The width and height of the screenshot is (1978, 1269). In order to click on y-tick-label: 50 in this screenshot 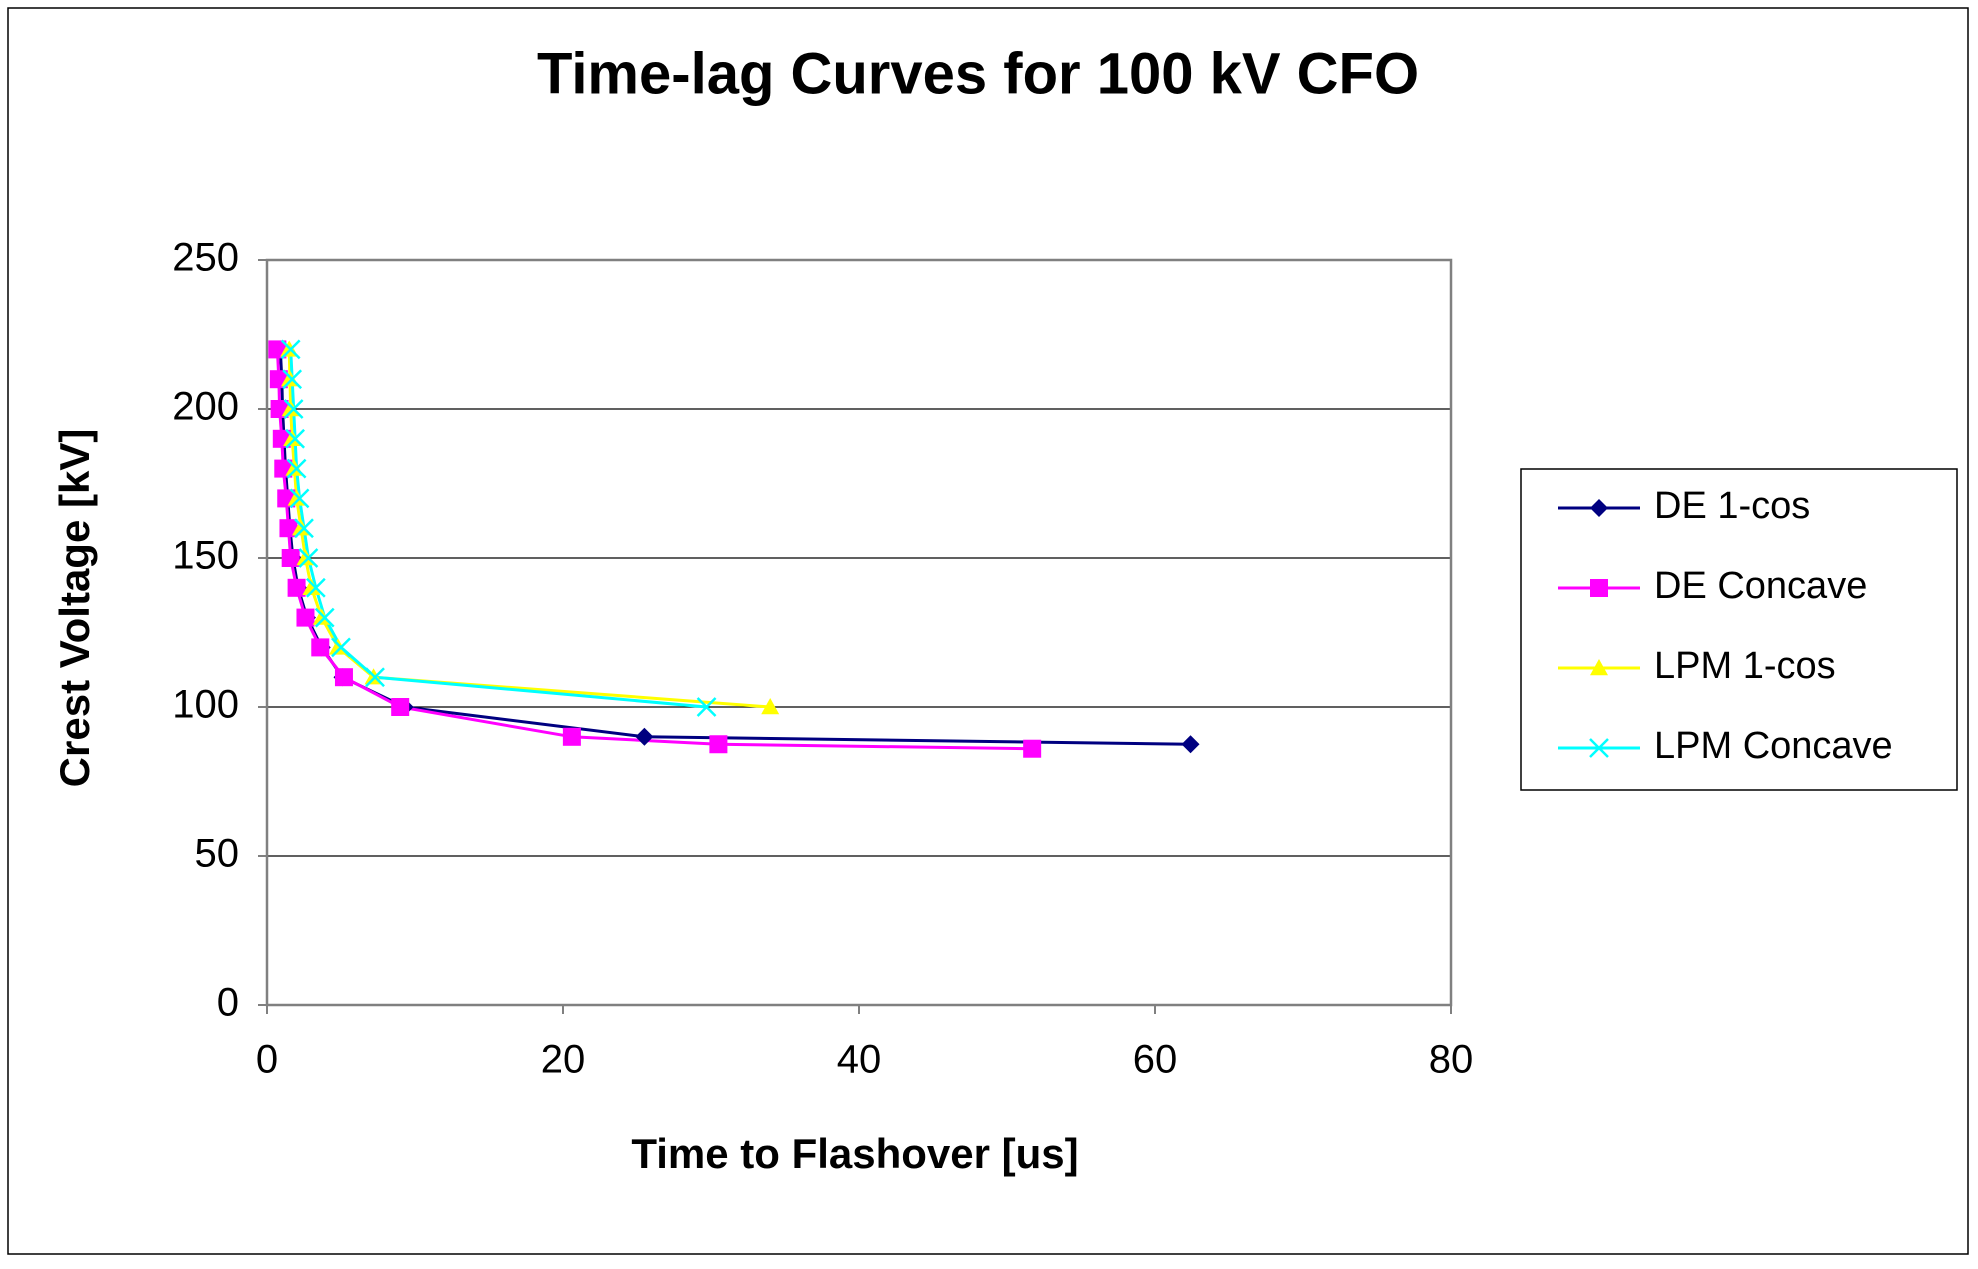, I will do `click(217, 854)`.